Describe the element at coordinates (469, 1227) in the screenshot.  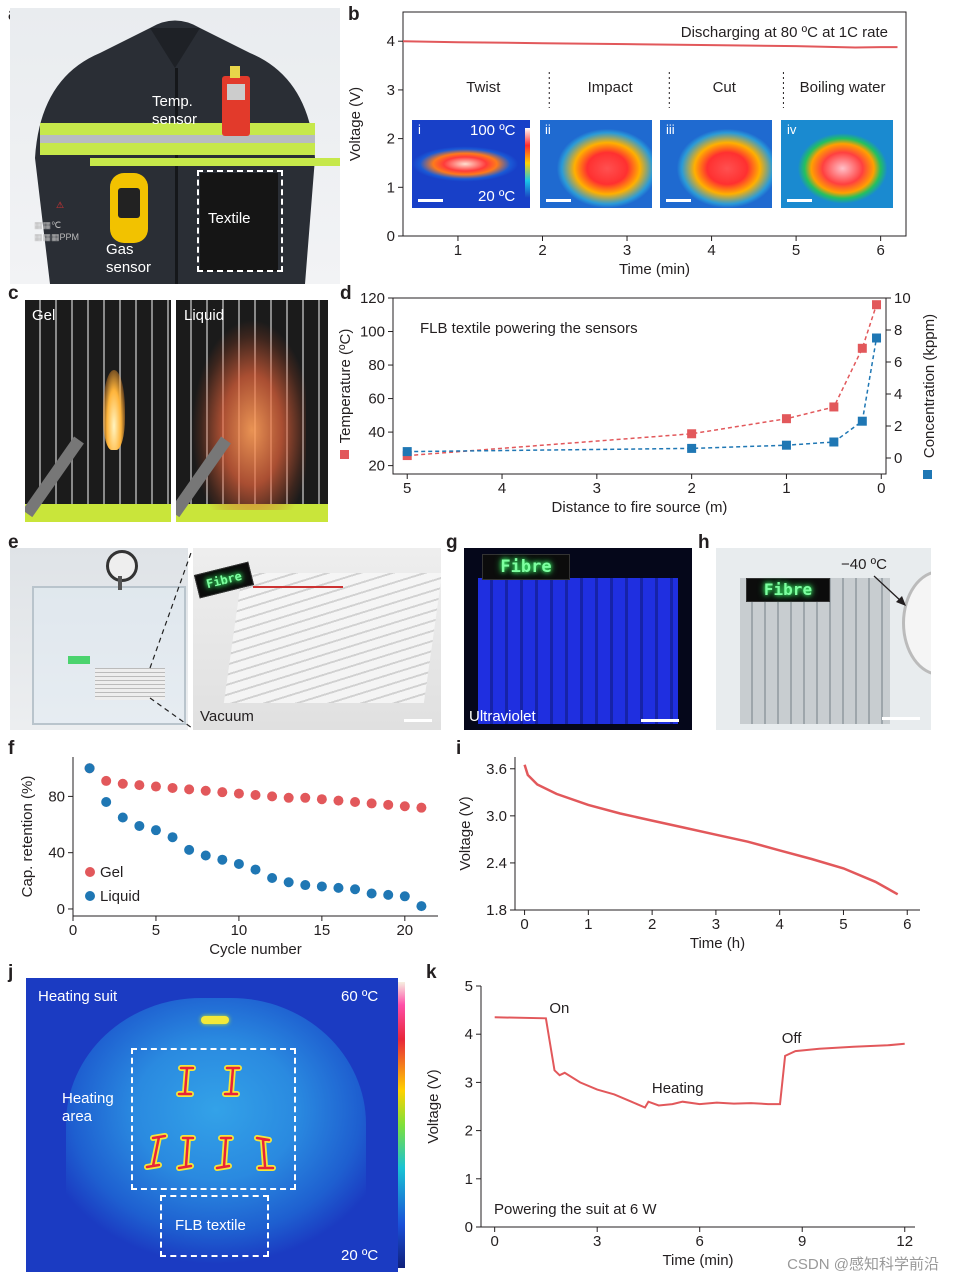
I see `y-tick-label: 0` at that location.